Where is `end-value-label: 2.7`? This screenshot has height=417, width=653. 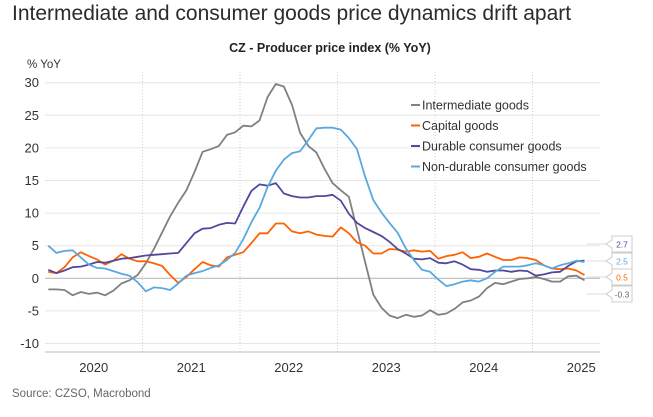
end-value-label: 2.7 is located at coordinates (622, 245).